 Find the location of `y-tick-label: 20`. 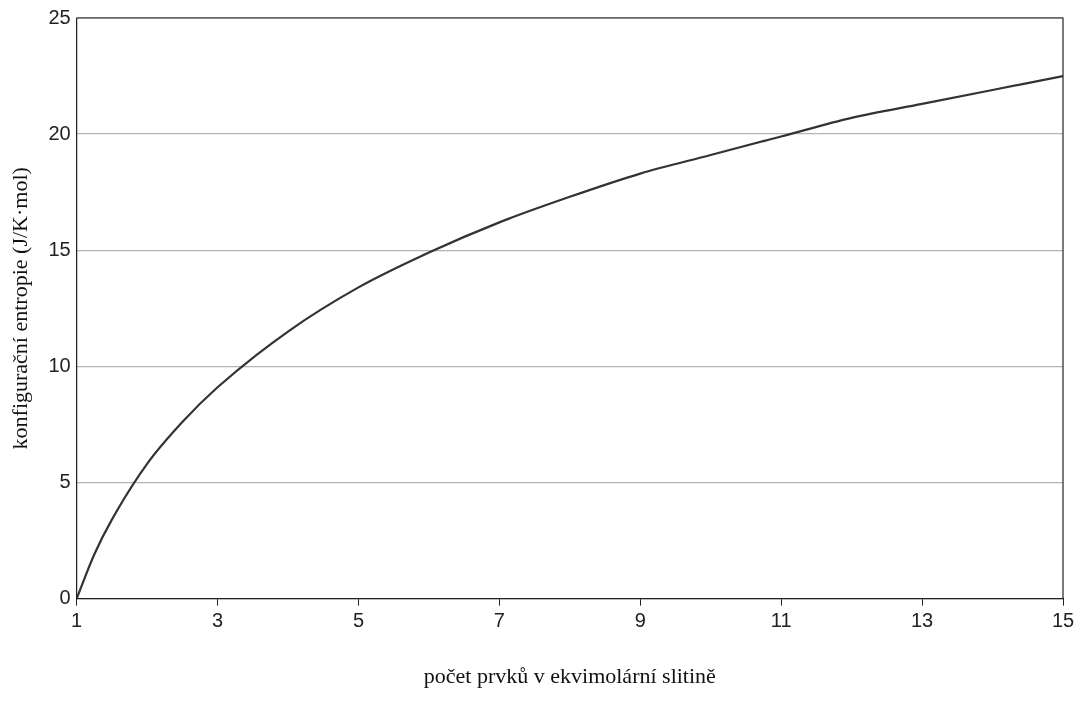

y-tick-label: 20 is located at coordinates (59, 132).